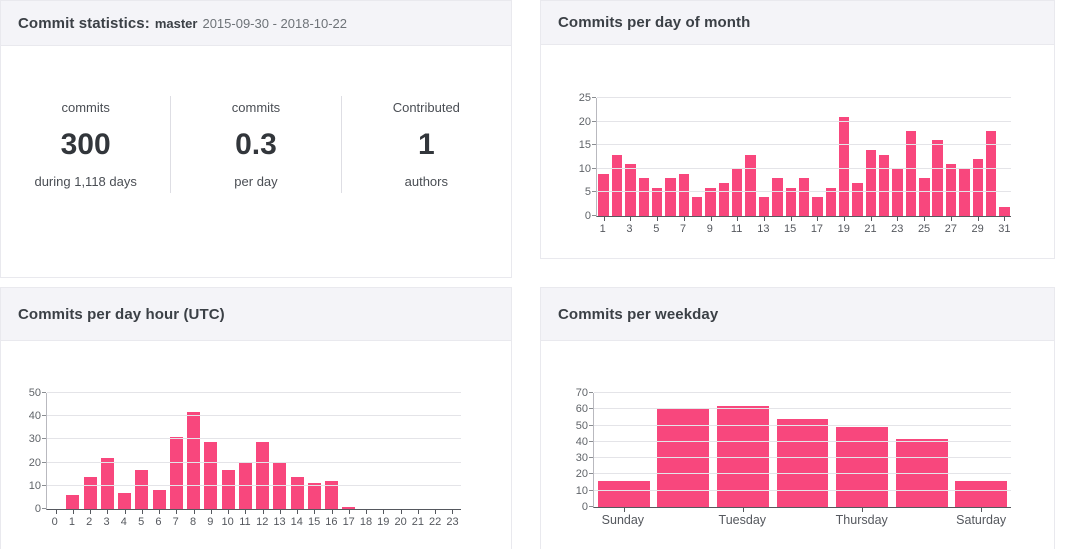 Image resolution: width=1080 pixels, height=549 pixels. Describe the element at coordinates (106, 522) in the screenshot. I see `x-axis-label: 3` at that location.